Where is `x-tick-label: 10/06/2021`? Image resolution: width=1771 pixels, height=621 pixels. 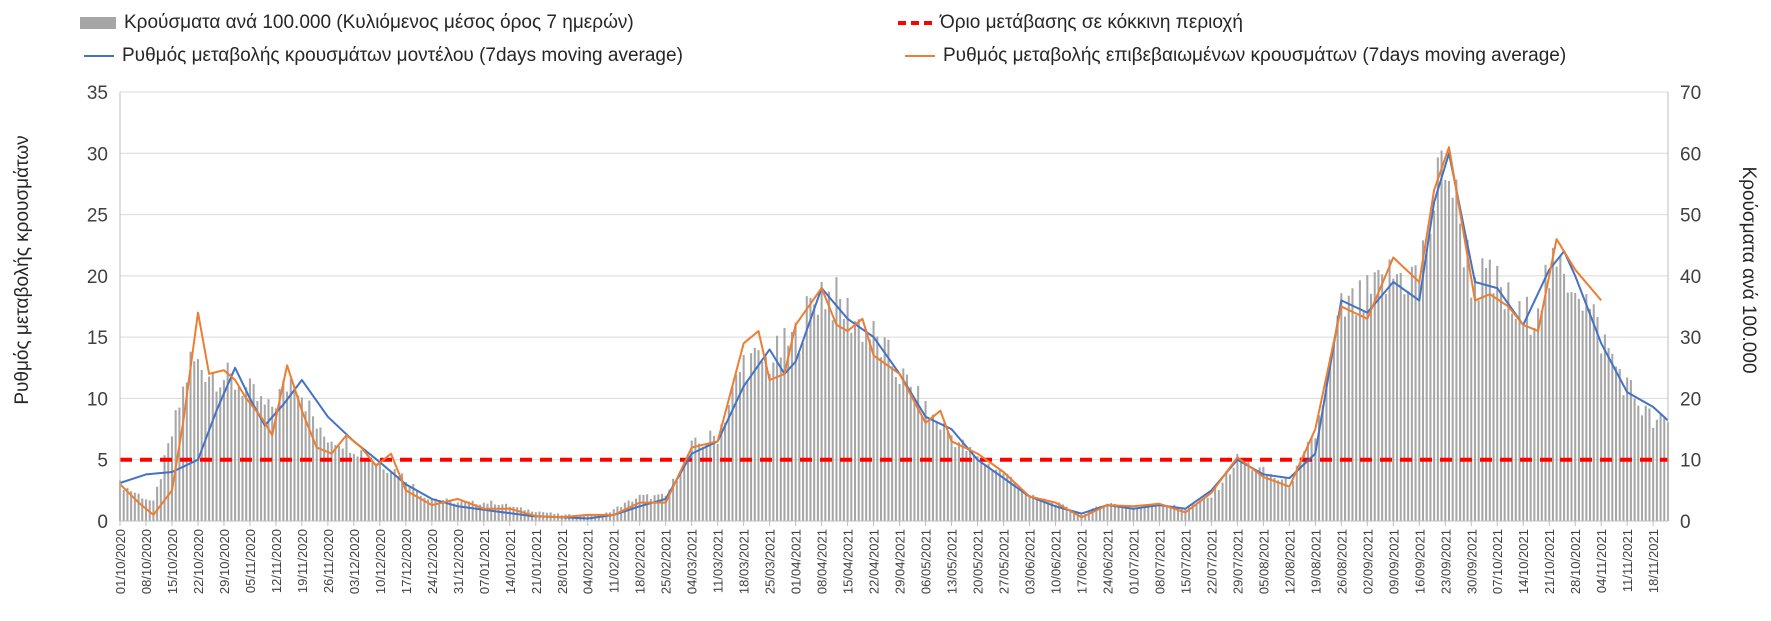
x-tick-label: 10/06/2021 is located at coordinates (1055, 561).